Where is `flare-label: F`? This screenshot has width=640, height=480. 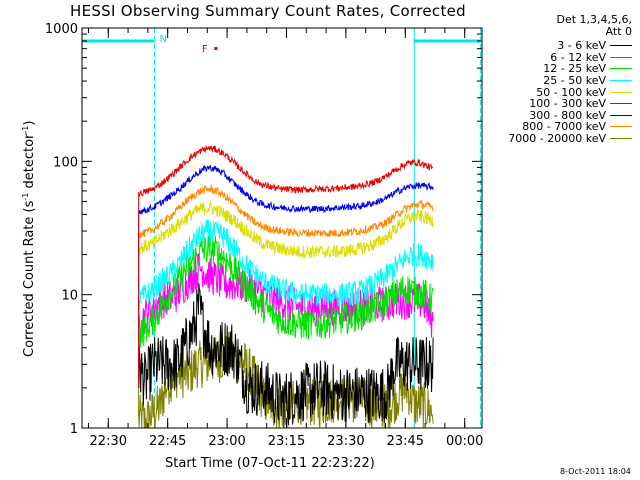 flare-label: F is located at coordinates (205, 49).